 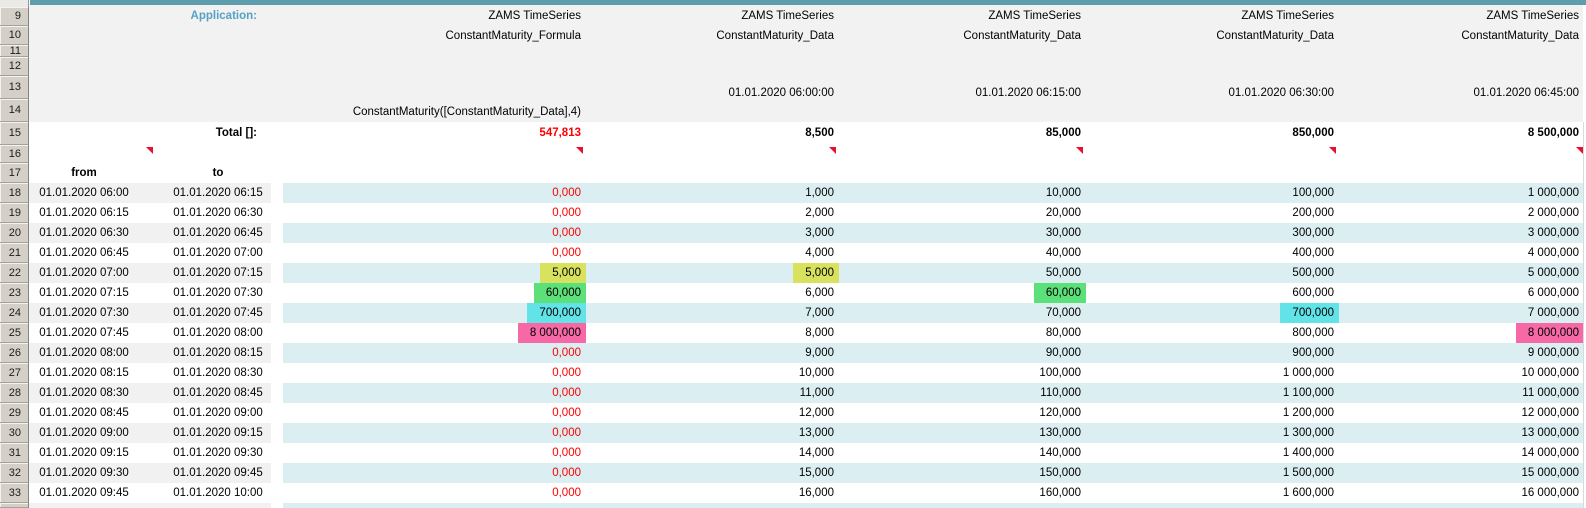 I want to click on row-number-cell: 32, so click(x=14, y=473).